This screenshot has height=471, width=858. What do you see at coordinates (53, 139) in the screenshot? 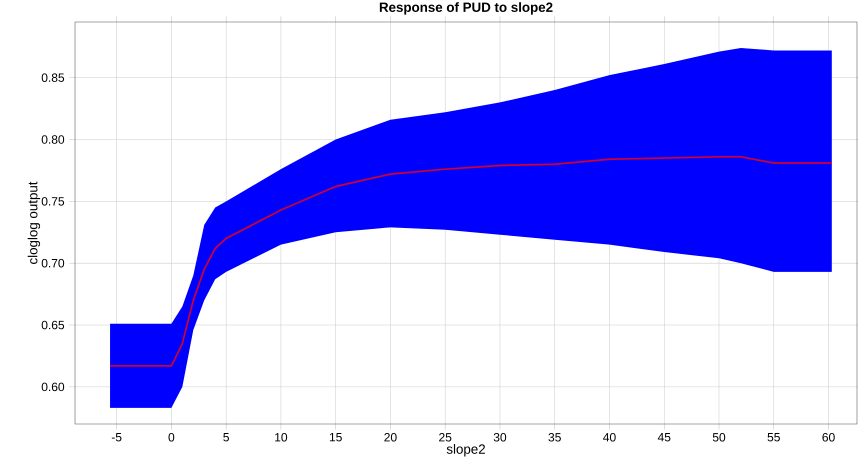
I see `y-tick-label: 0.80` at bounding box center [53, 139].